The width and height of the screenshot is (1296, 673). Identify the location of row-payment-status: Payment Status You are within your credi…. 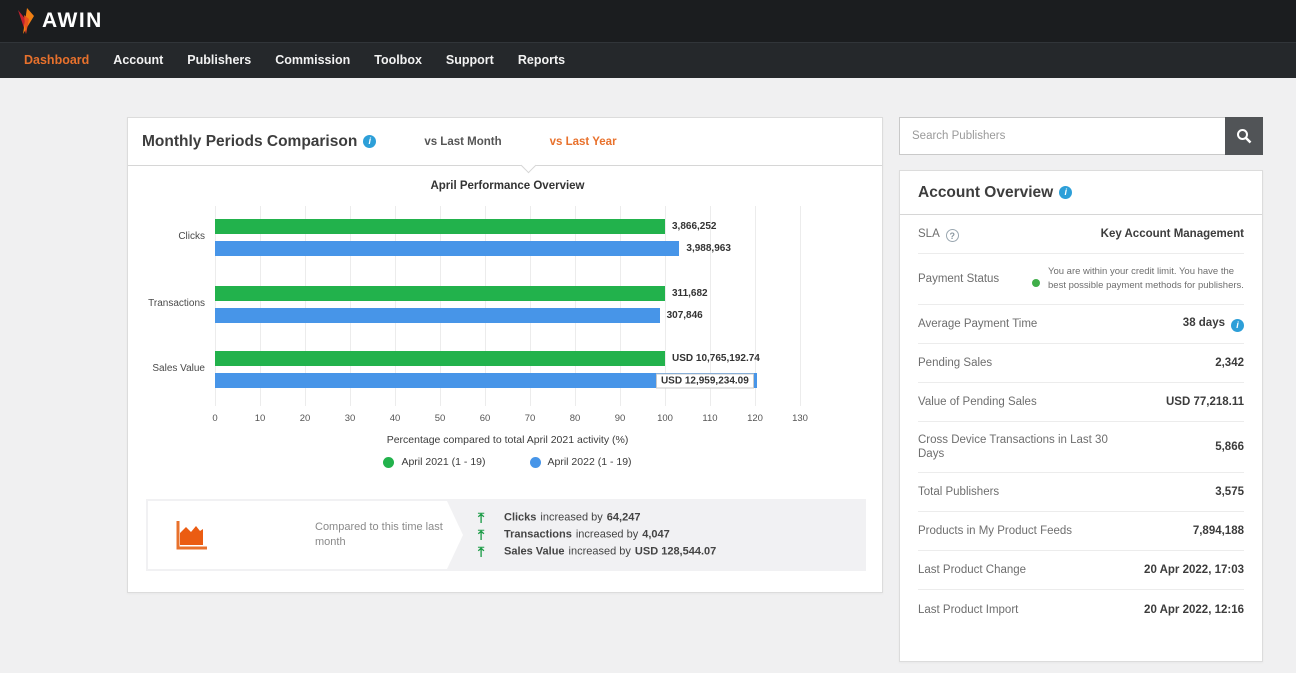
(1081, 279).